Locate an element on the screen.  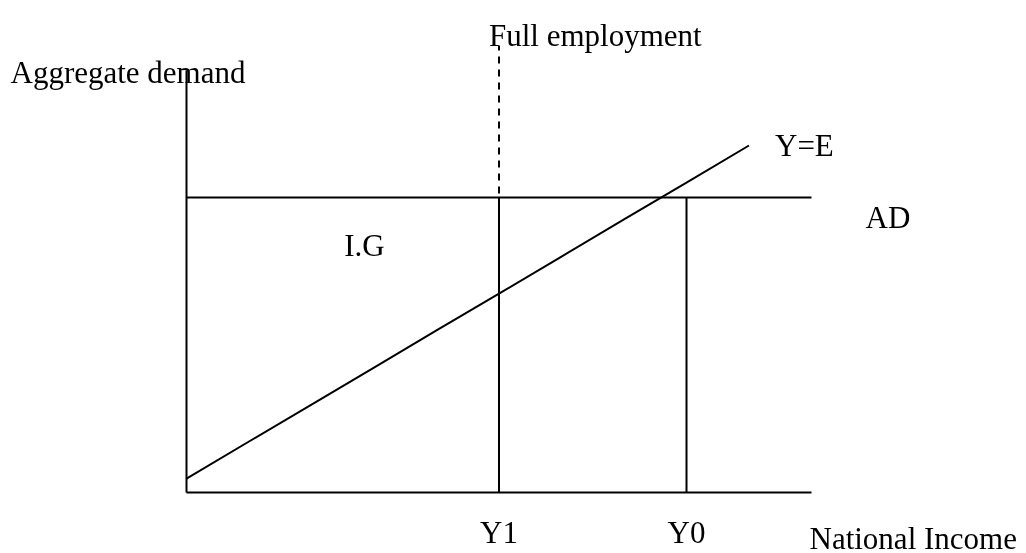
ref-line-label: Full employment is located at coordinates (596, 35).